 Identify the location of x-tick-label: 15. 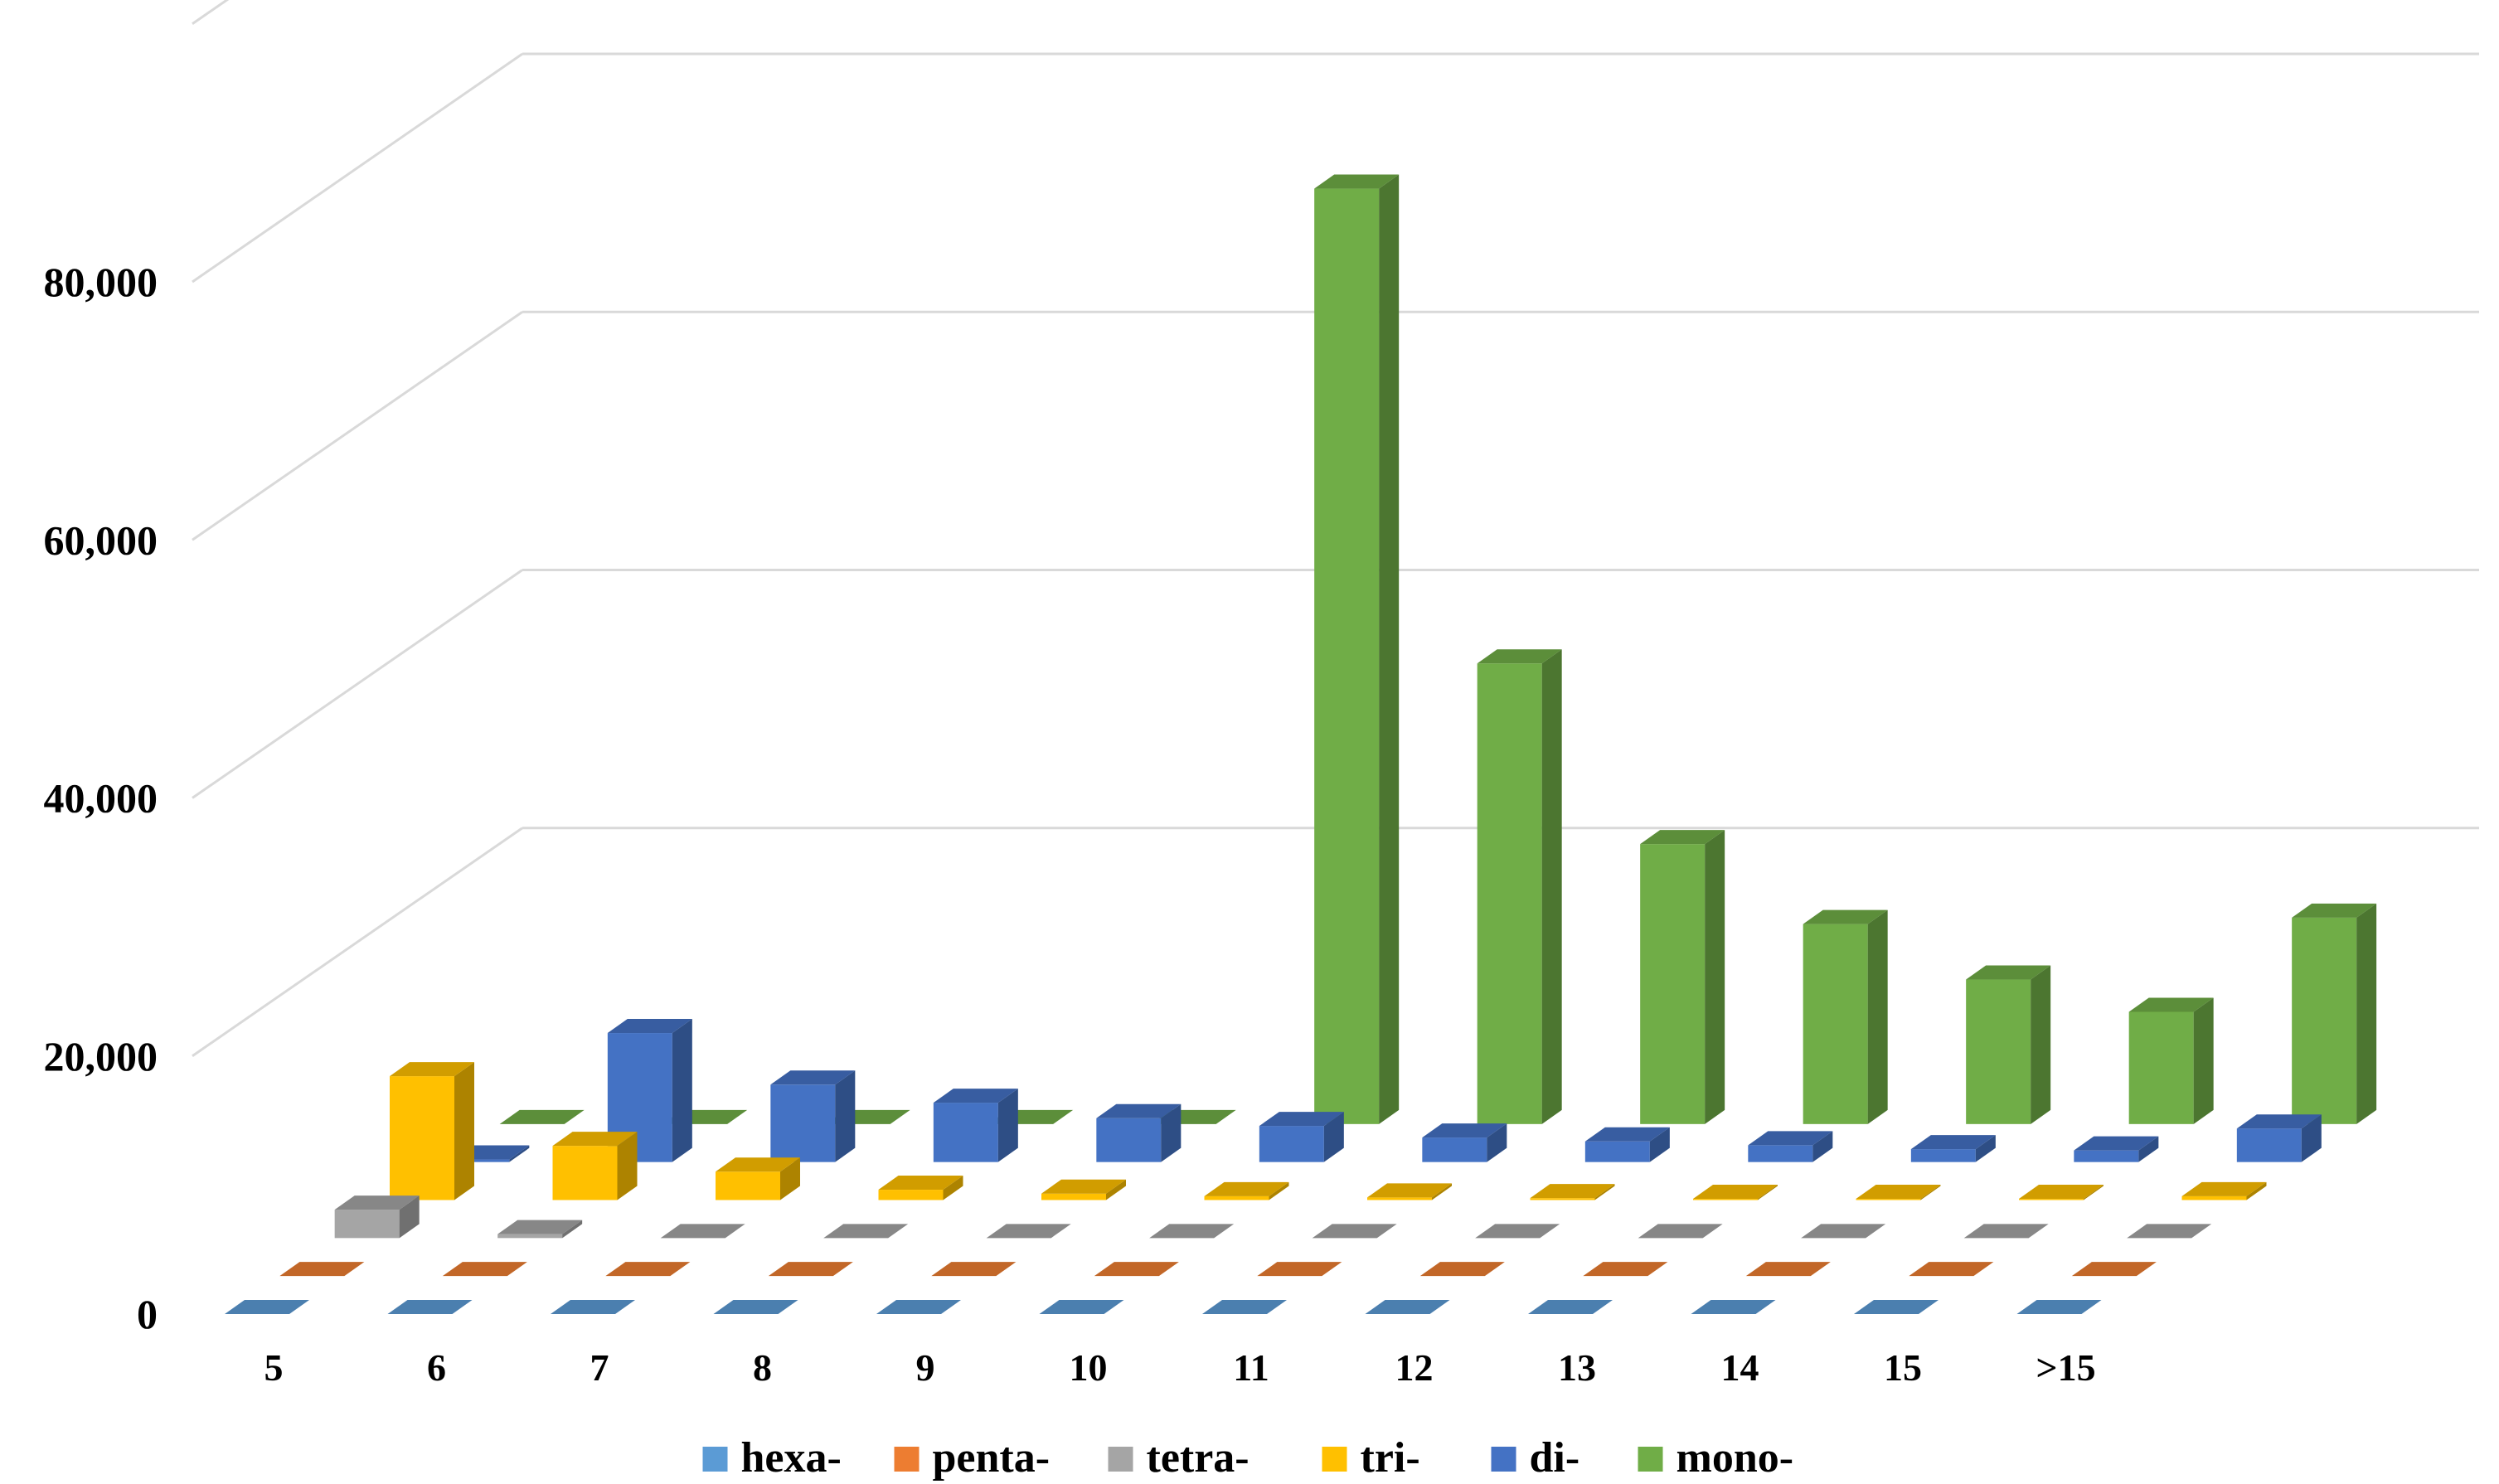
(1903, 1367).